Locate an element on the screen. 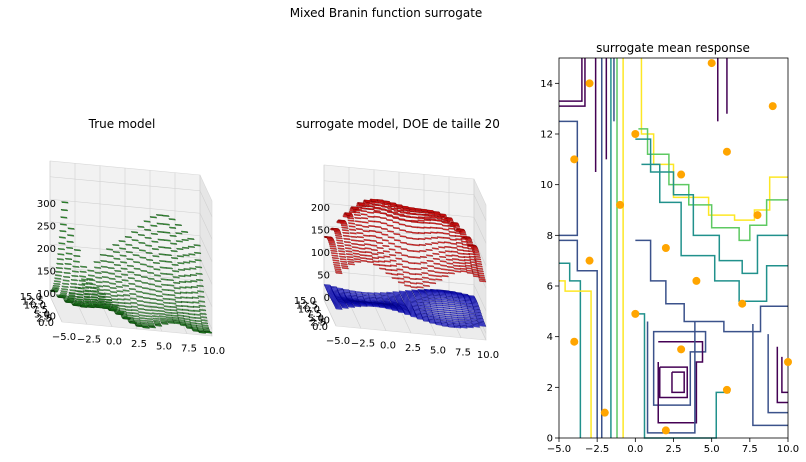 The height and width of the screenshot is (462, 806). x-tick-label: 5.0 is located at coordinates (164, 346).